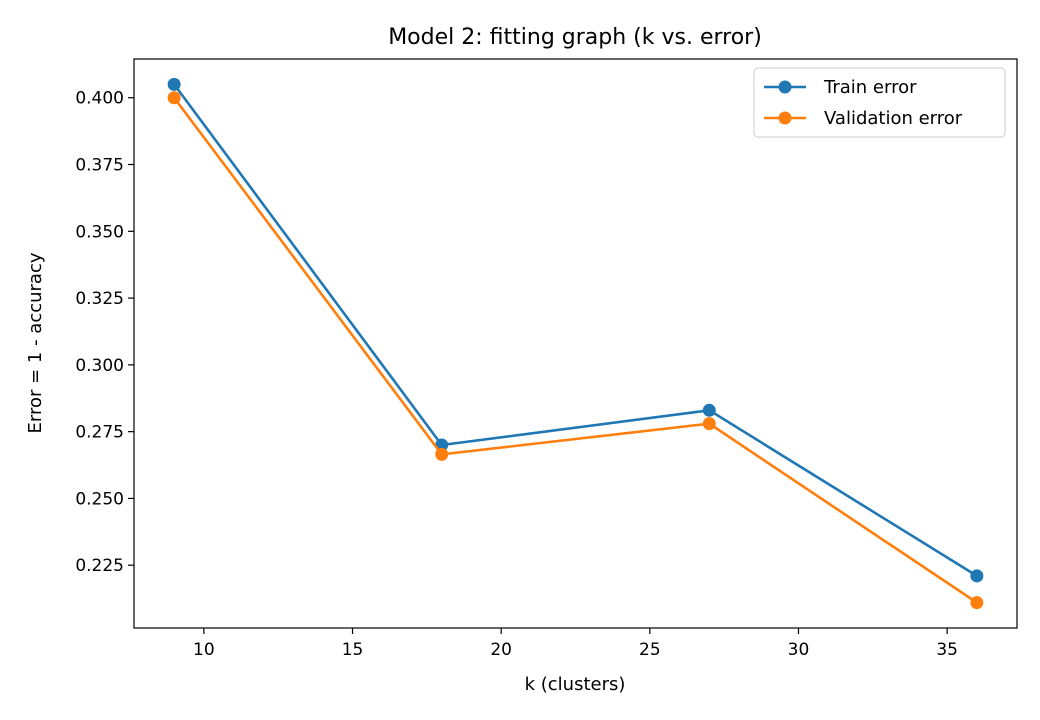 This screenshot has height=720, width=1040. What do you see at coordinates (99, 433) in the screenshot?
I see `y-tick-label: 0.275` at bounding box center [99, 433].